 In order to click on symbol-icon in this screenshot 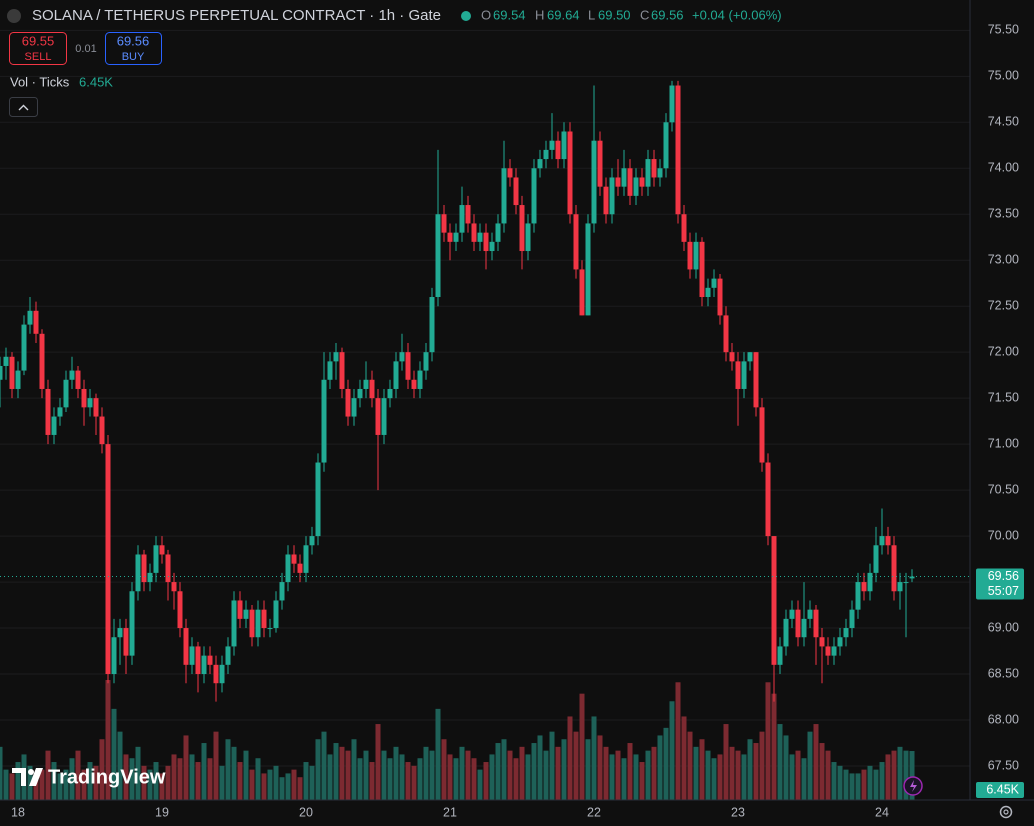, I will do `click(14, 16)`.